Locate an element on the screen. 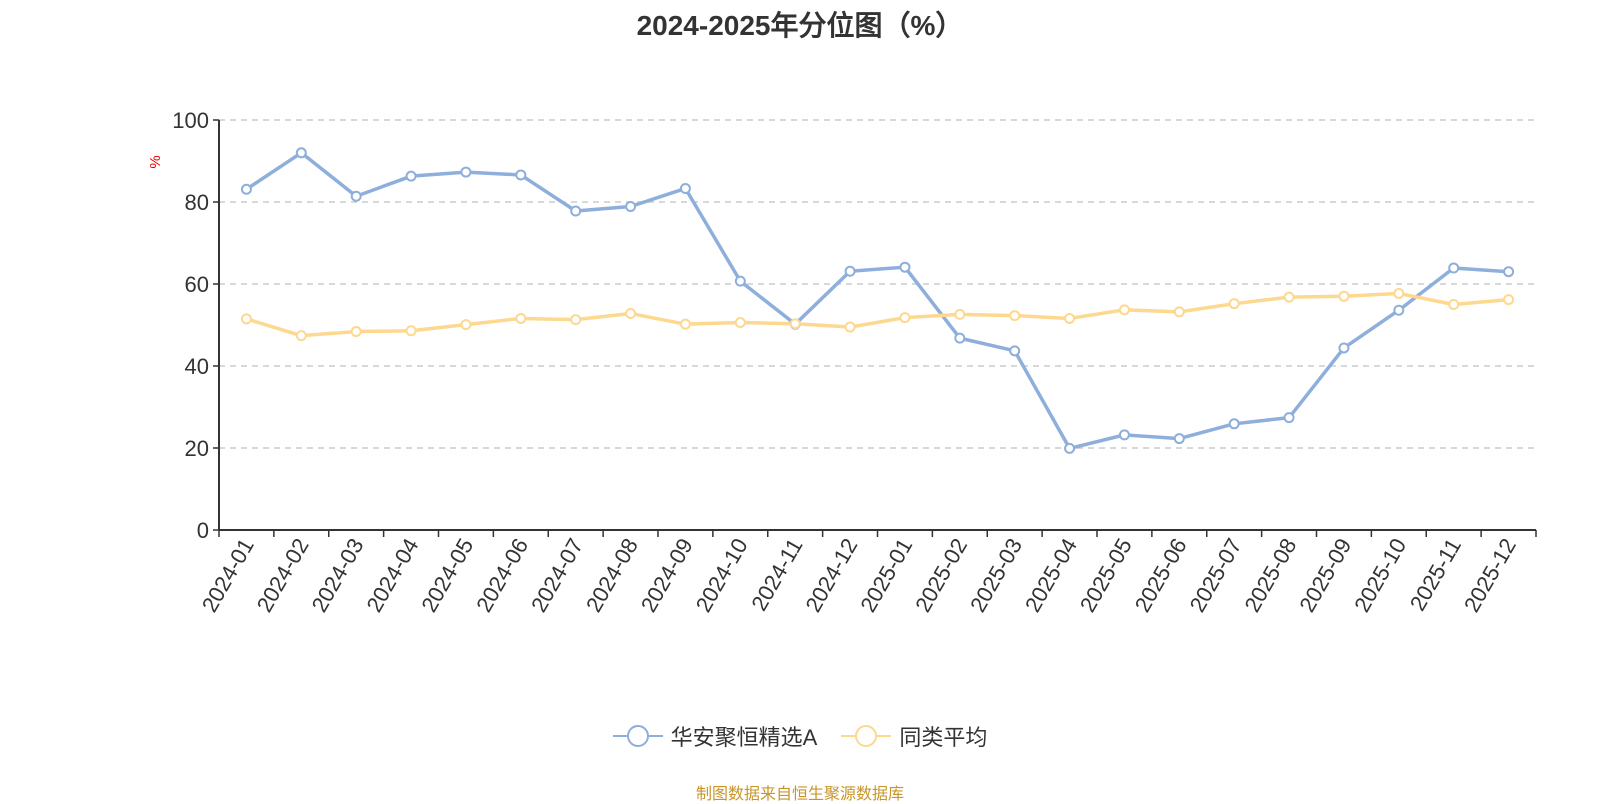  x-tick-label: 2025-04 is located at coordinates (1051, 575).